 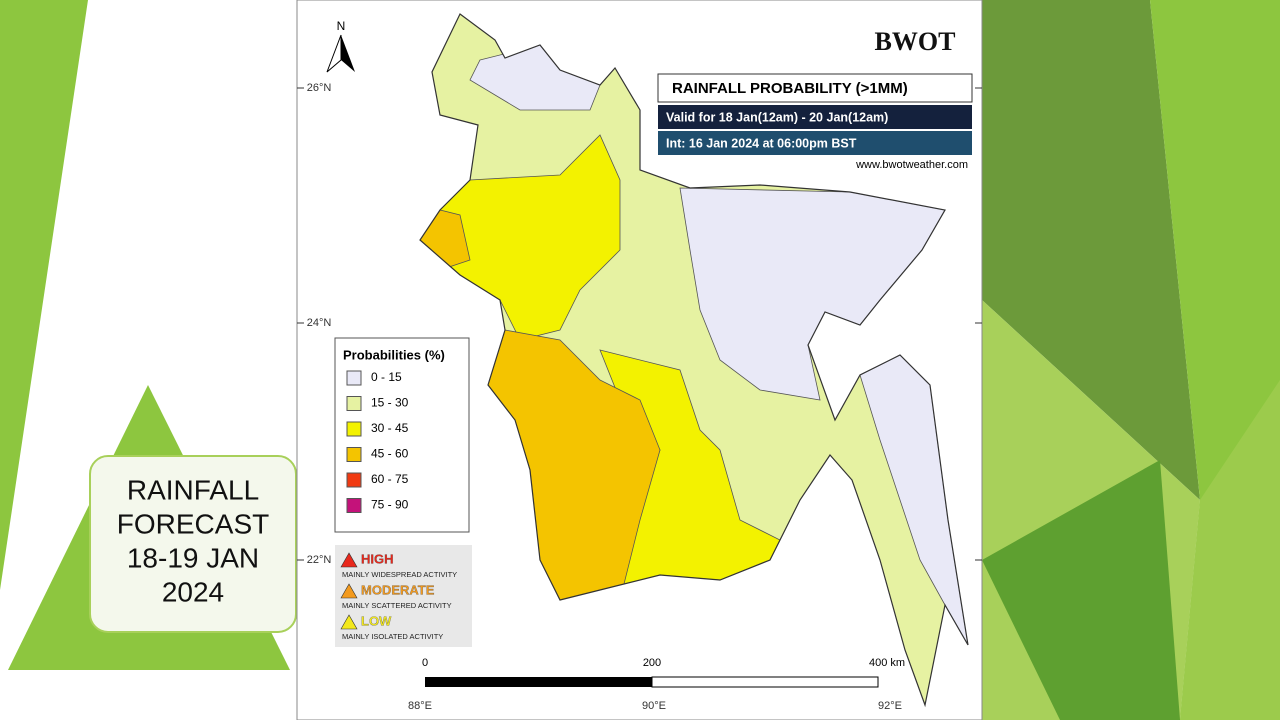 I want to click on alert-level: MODERATE, so click(x=398, y=589).